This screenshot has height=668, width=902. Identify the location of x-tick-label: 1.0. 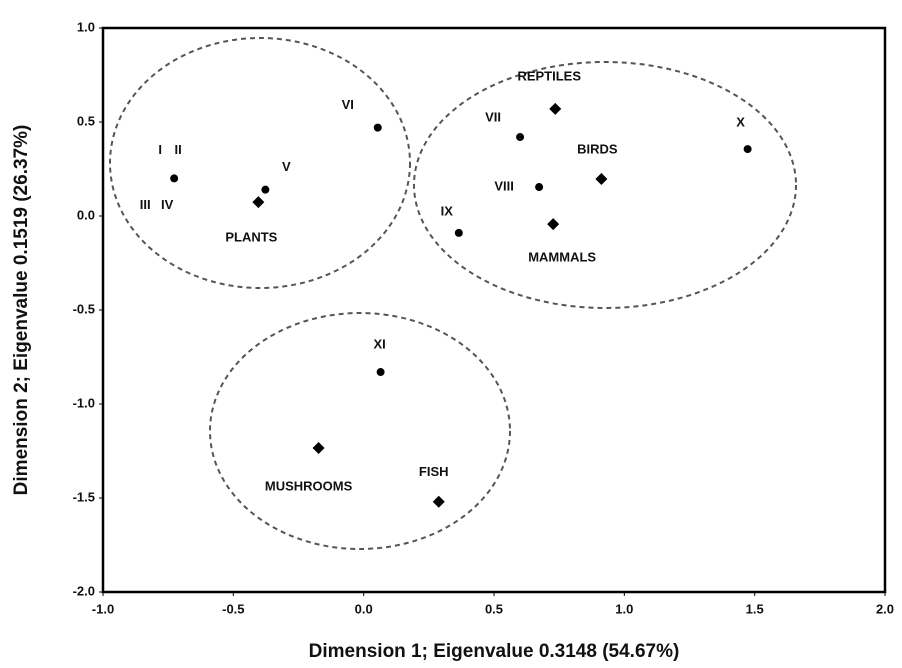
(624, 608).